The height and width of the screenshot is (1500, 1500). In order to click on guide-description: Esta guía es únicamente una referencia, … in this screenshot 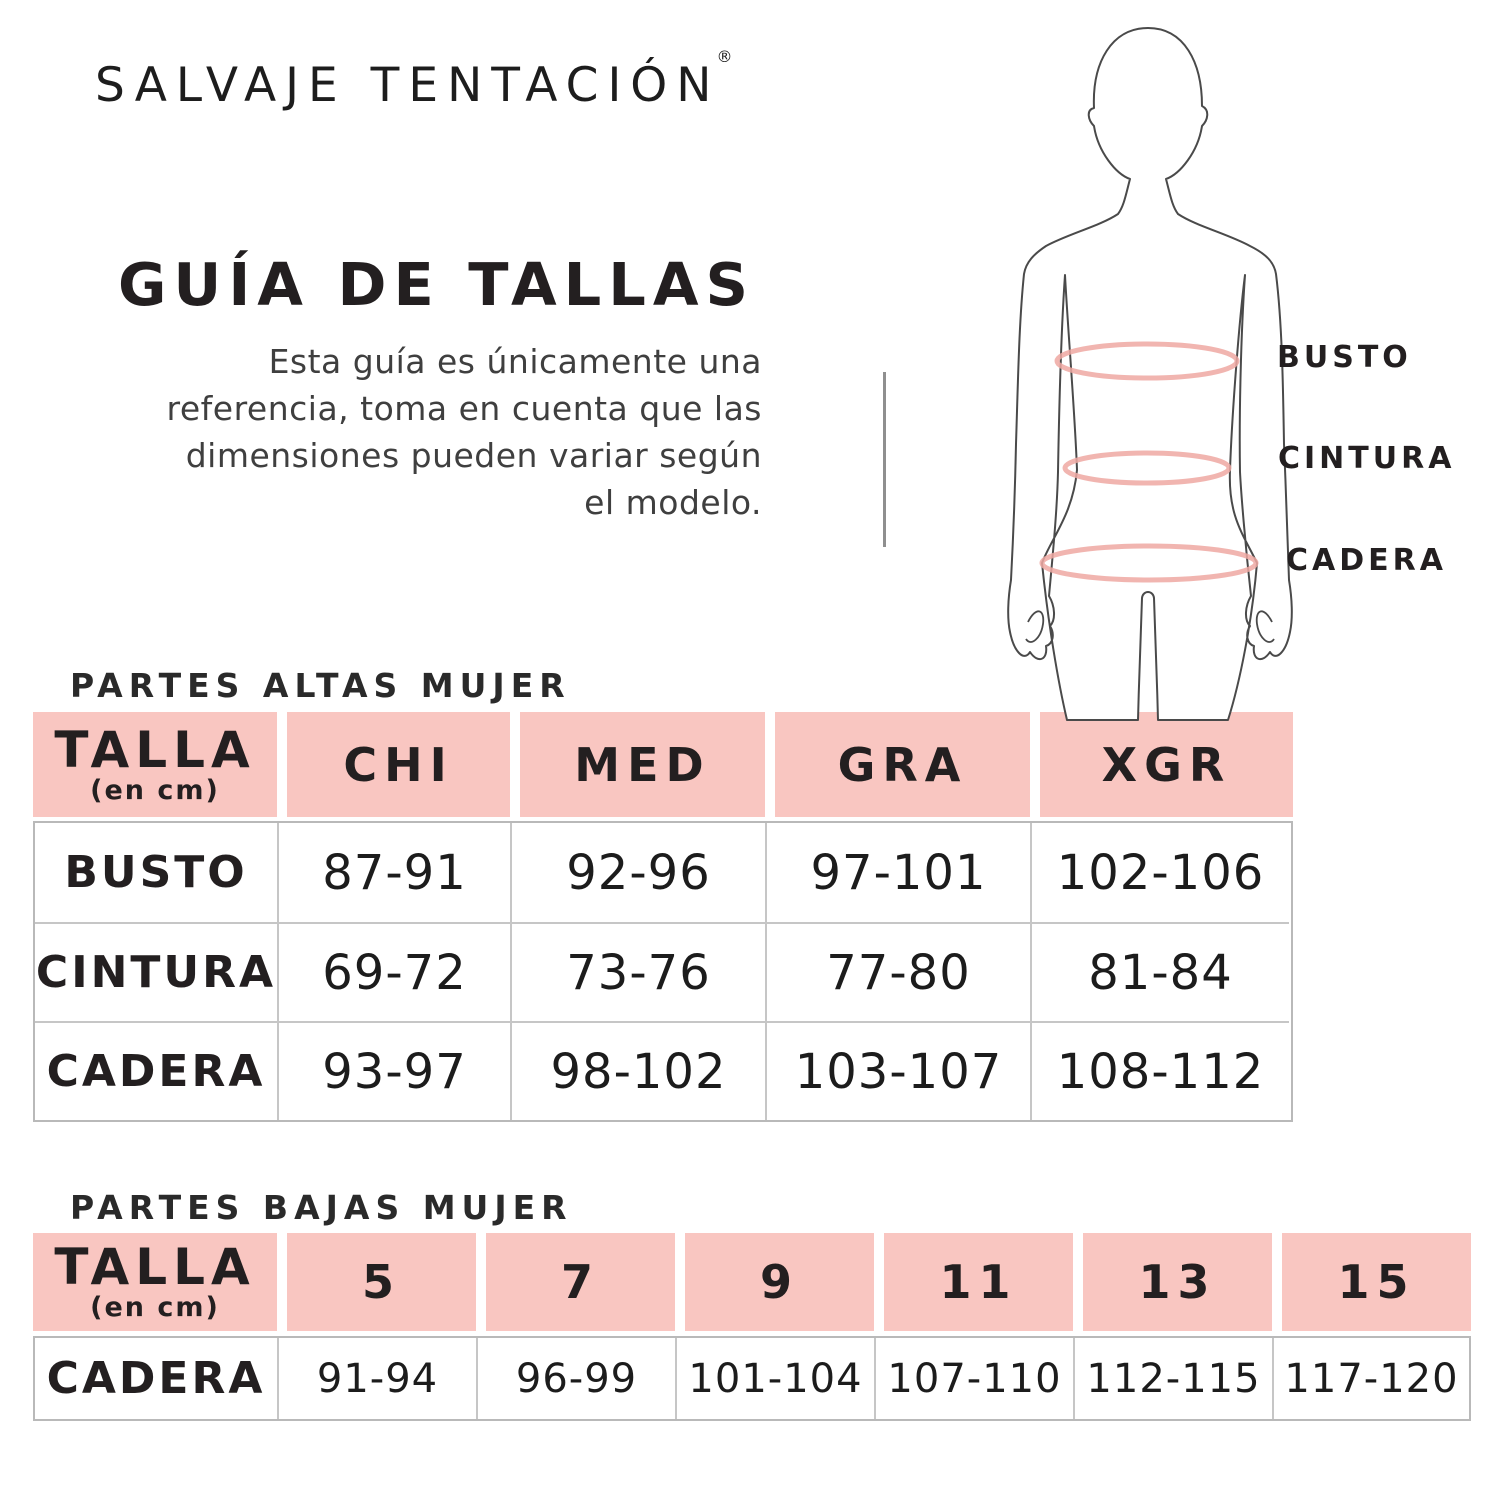, I will do `click(425, 432)`.